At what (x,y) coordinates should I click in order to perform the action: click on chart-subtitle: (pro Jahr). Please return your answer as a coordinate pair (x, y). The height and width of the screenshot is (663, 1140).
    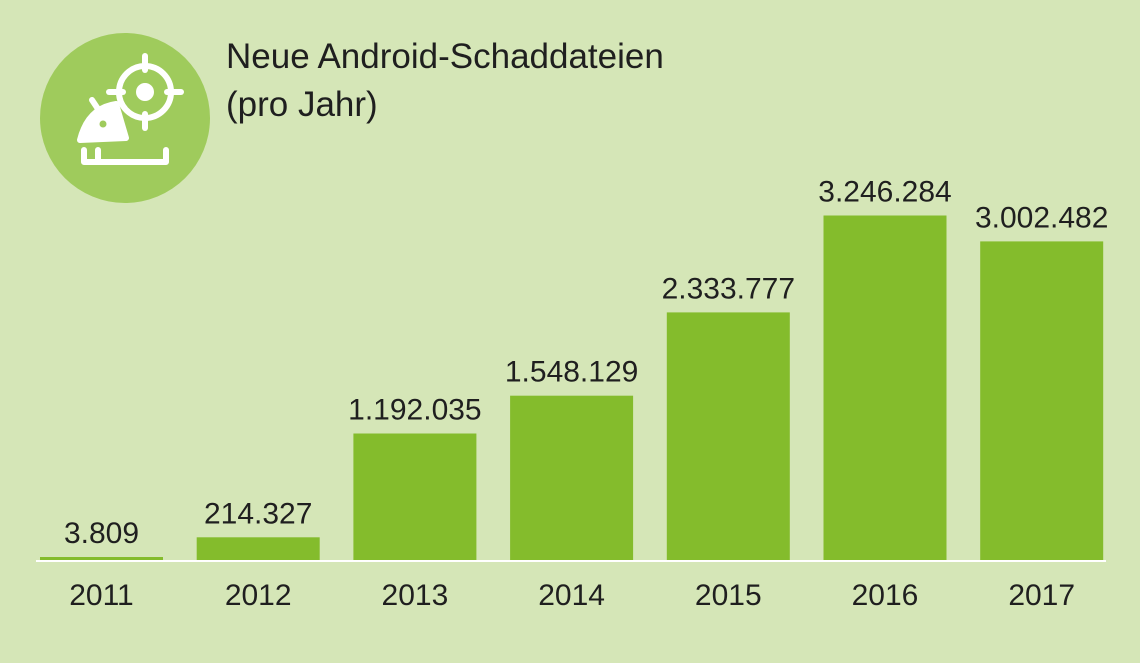
    Looking at the image, I should click on (302, 104).